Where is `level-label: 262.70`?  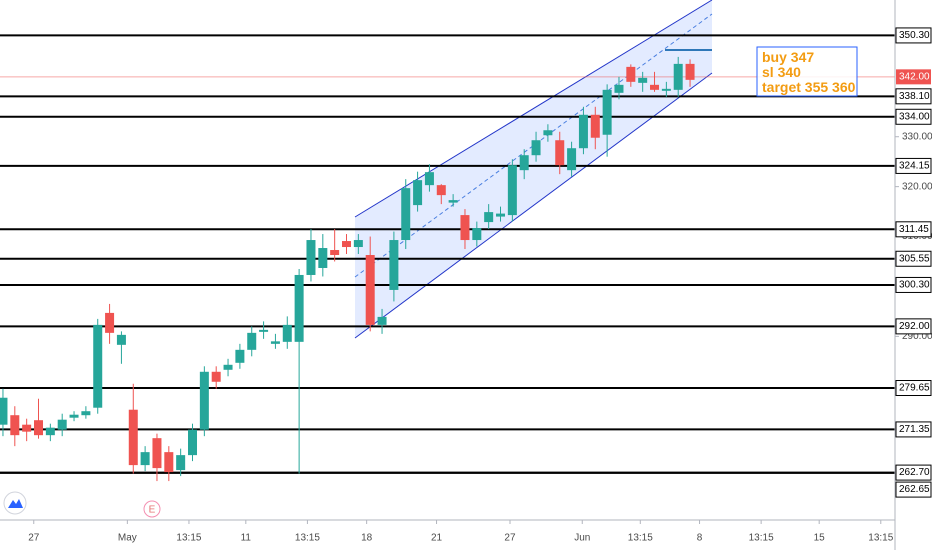 level-label: 262.70 is located at coordinates (914, 472).